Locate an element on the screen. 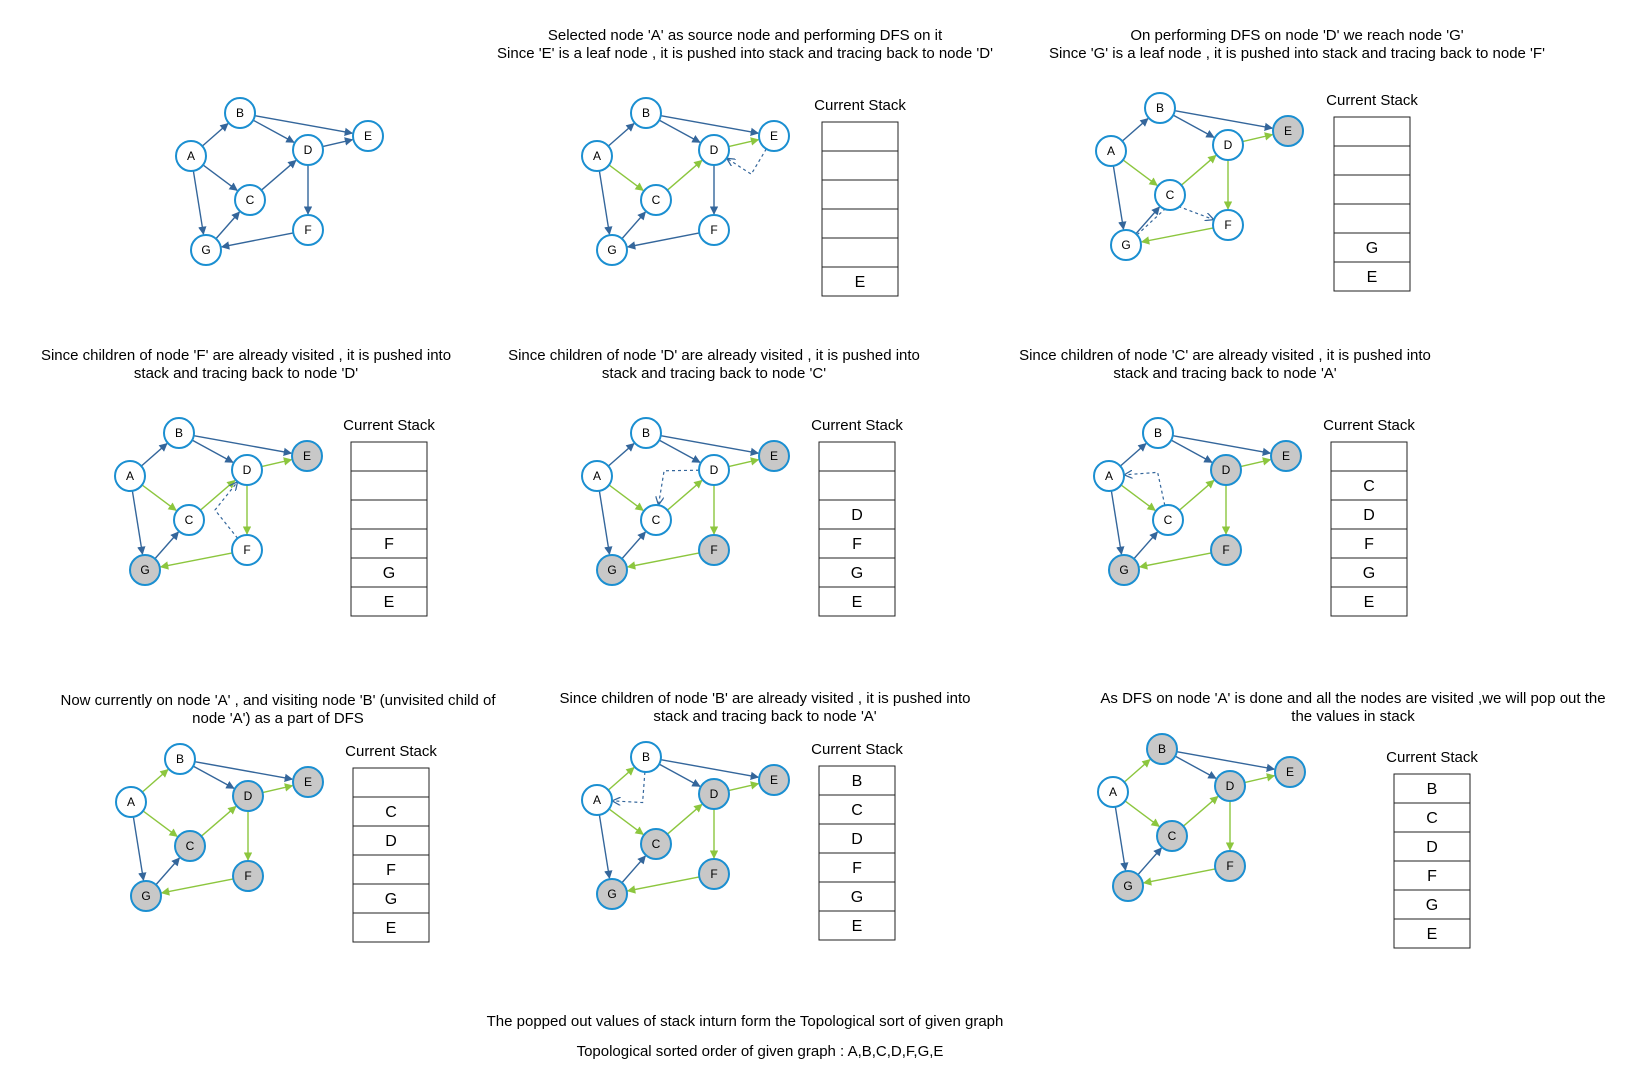 The width and height of the screenshot is (1643, 1085). node-G-circle is located at coordinates (612, 894).